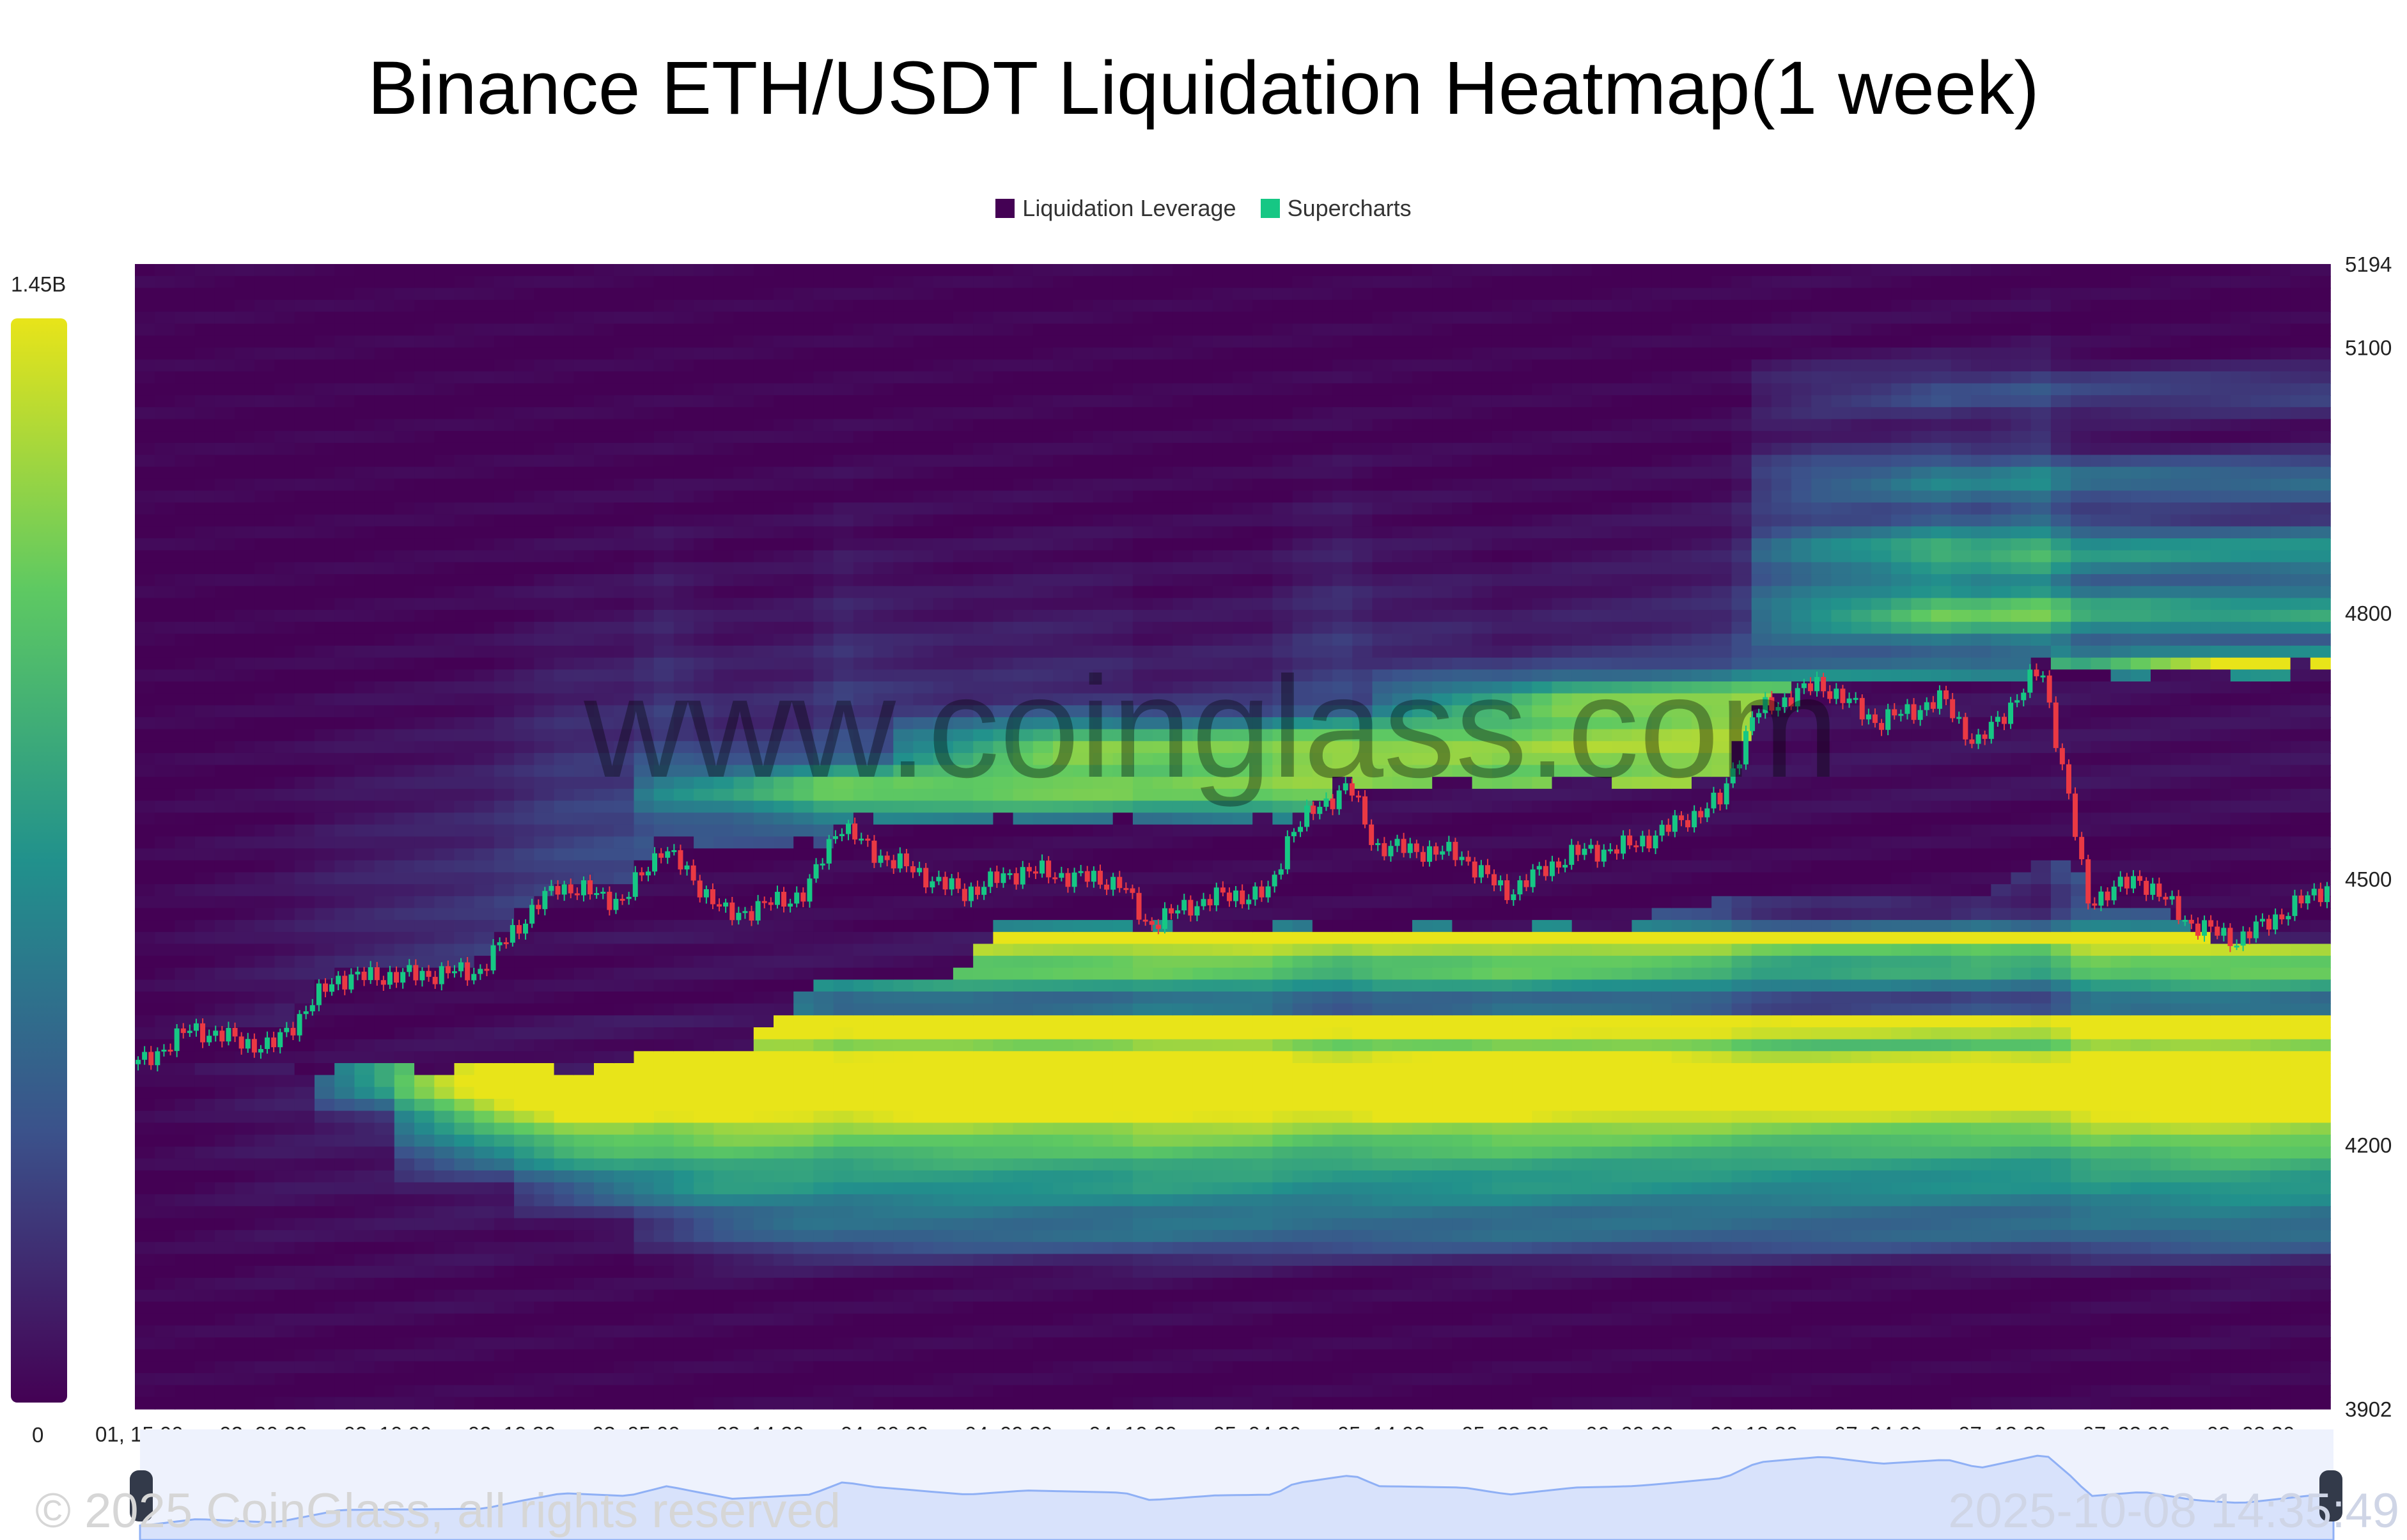 This screenshot has width=2407, height=1540. What do you see at coordinates (39, 860) in the screenshot?
I see `colorbar` at bounding box center [39, 860].